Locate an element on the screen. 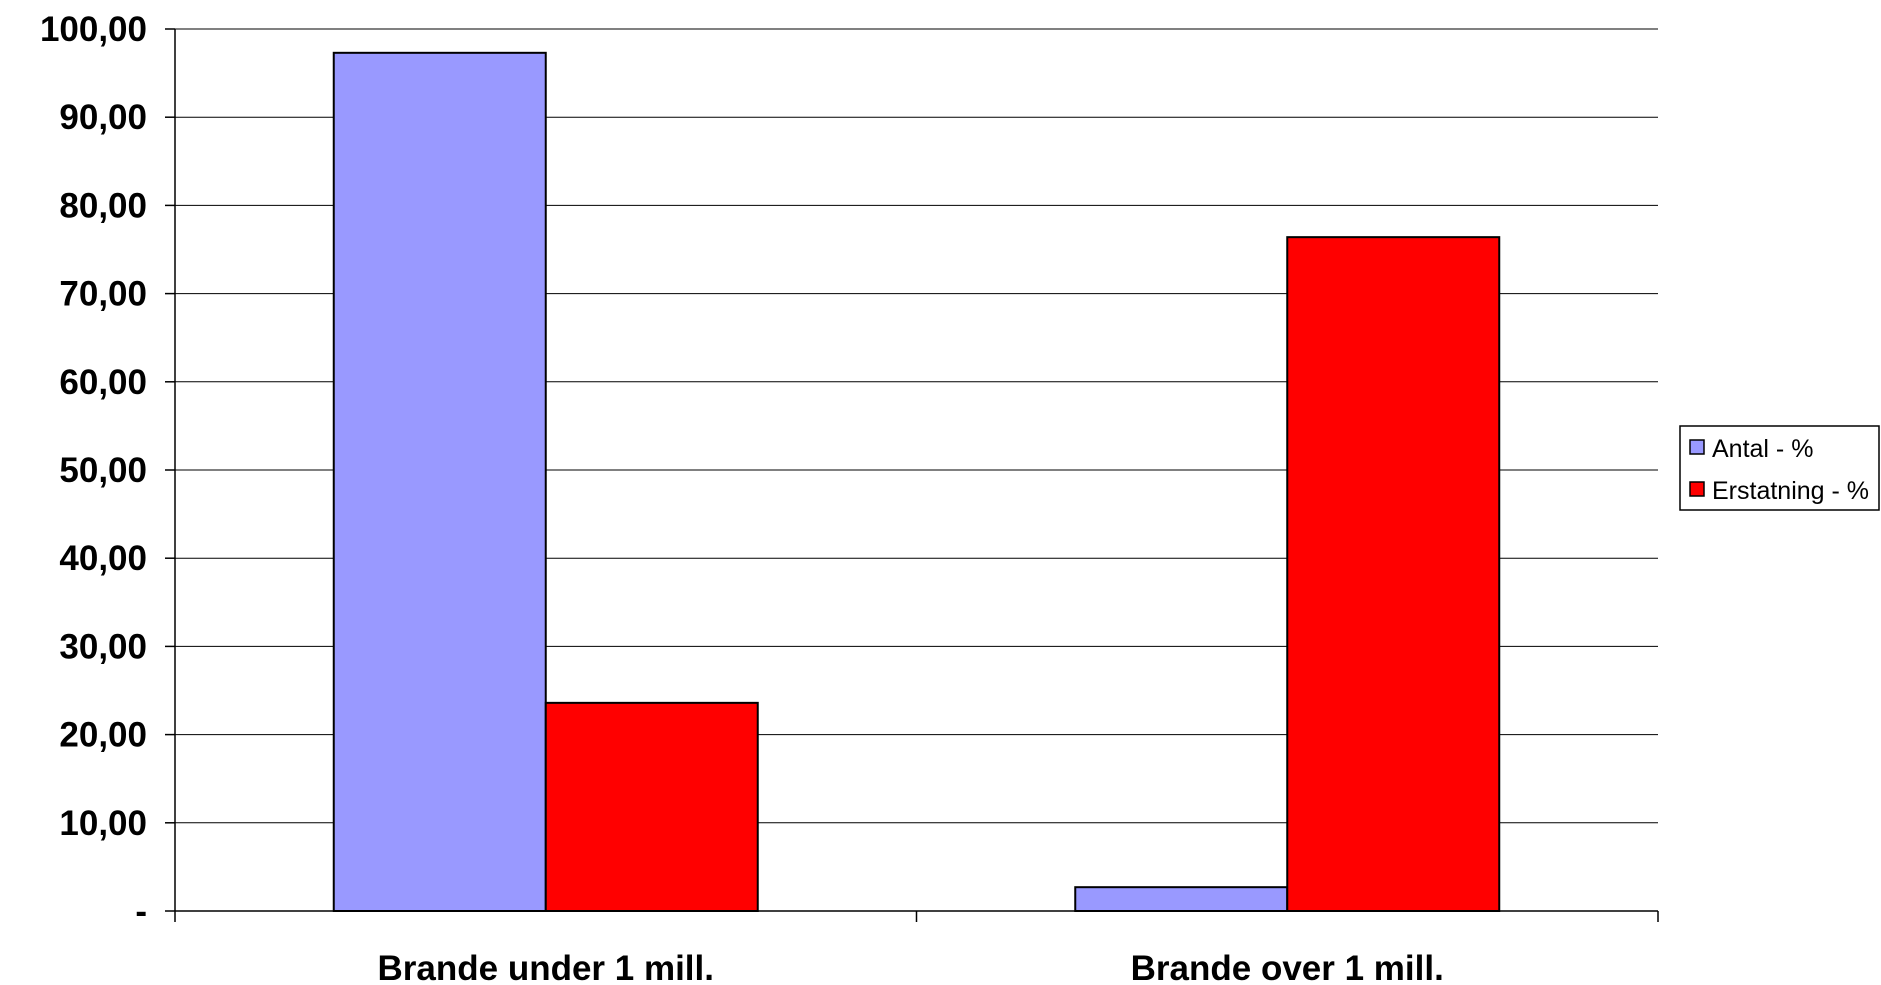 The image size is (1881, 985). x-axis: Brande under 1 mill. Brande over 1 mill. is located at coordinates (916, 947).